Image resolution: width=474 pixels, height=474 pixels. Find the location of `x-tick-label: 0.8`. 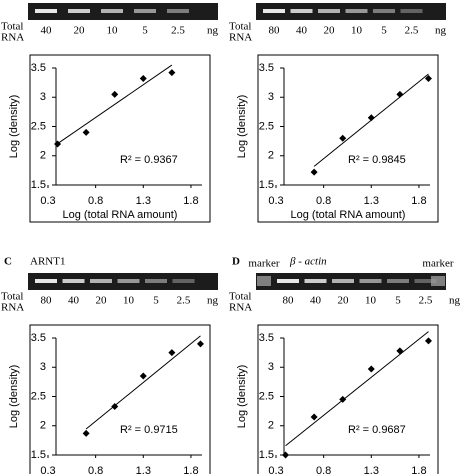

x-tick-label: 0.8 is located at coordinates (95, 201).